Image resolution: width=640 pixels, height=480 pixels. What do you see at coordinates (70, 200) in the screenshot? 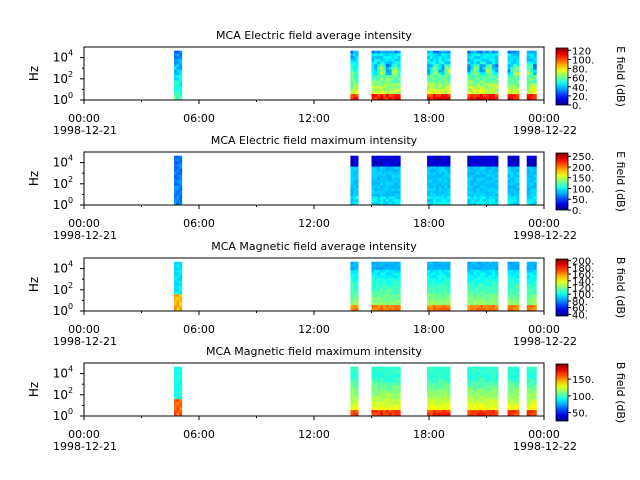
I see `y-tick-label-exponent: 0` at bounding box center [70, 200].